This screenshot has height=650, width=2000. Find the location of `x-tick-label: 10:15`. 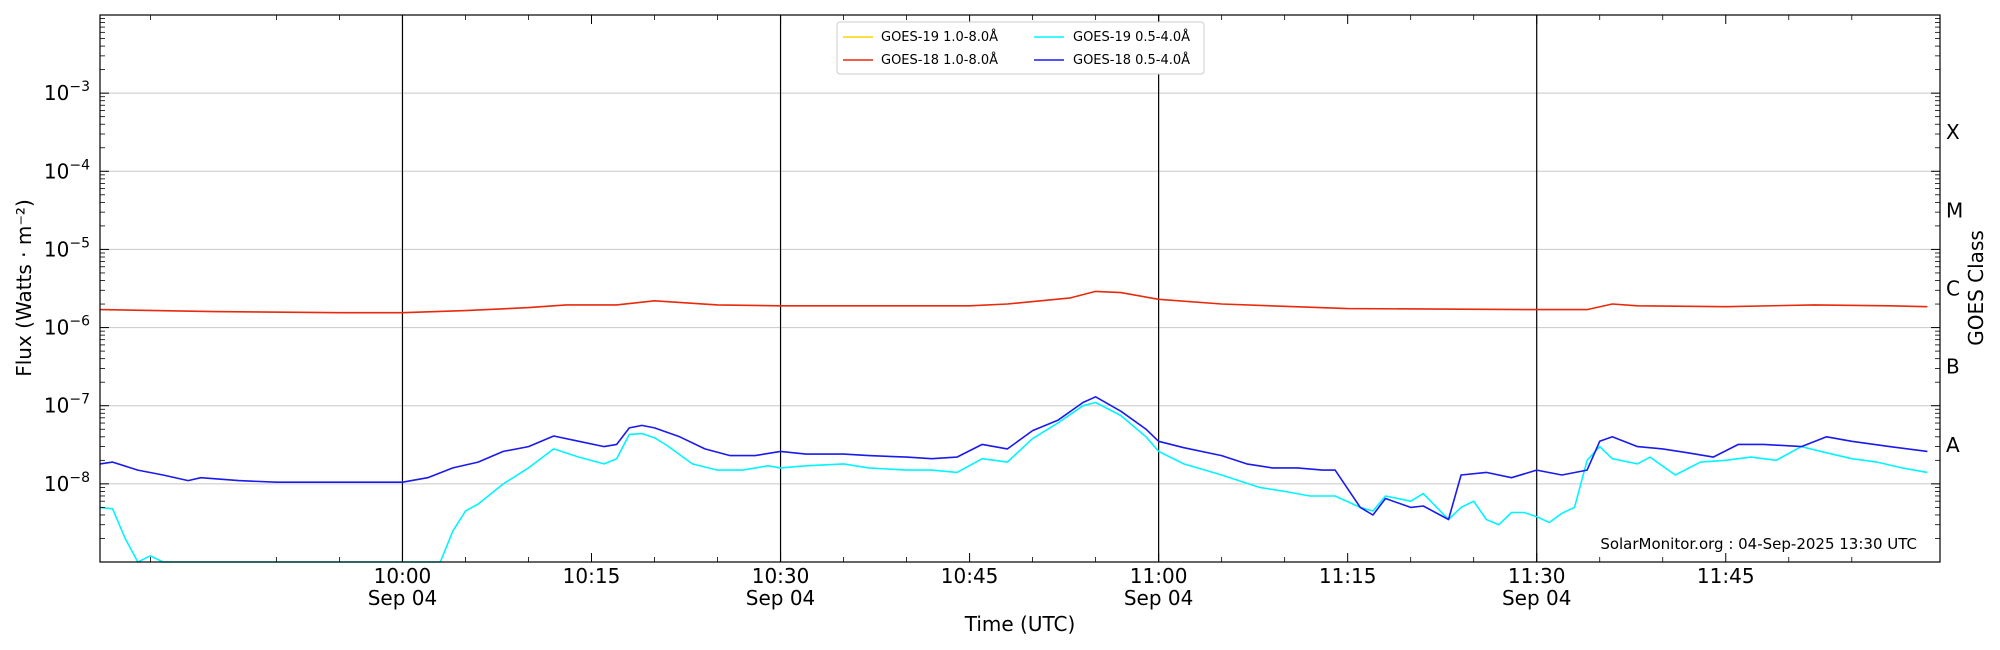

x-tick-label: 10:15 is located at coordinates (592, 576).